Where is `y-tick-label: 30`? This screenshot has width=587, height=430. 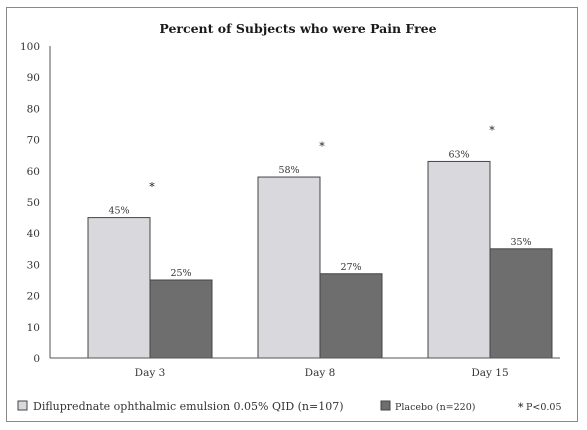 y-tick-label: 30 is located at coordinates (33, 265).